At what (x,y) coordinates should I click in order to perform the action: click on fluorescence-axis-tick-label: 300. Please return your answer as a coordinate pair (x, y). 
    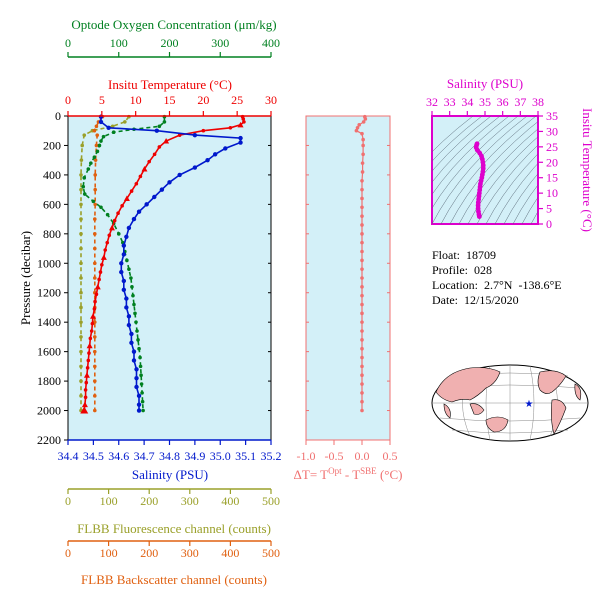
    Looking at the image, I should click on (190, 501).